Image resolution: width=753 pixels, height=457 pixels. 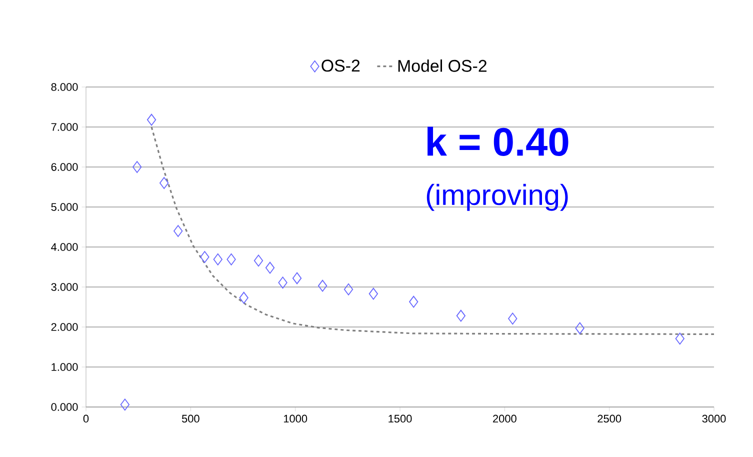 What do you see at coordinates (64, 247) in the screenshot?
I see `y-tick-label: 4.000` at bounding box center [64, 247].